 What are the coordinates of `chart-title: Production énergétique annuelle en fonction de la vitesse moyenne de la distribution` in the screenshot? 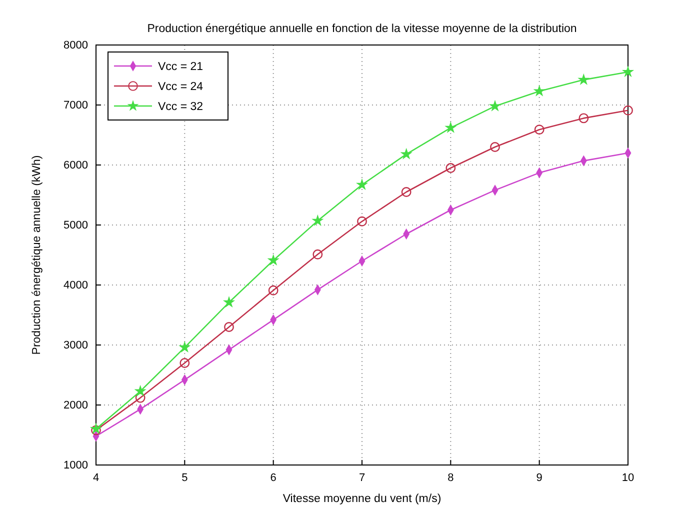 It's located at (362, 29).